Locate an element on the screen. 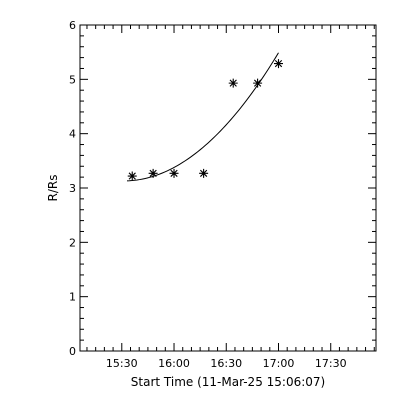 This screenshot has height=400, width=400. y-tick-labels: 0 1 2 3 4 5 6 is located at coordinates (72, 188).